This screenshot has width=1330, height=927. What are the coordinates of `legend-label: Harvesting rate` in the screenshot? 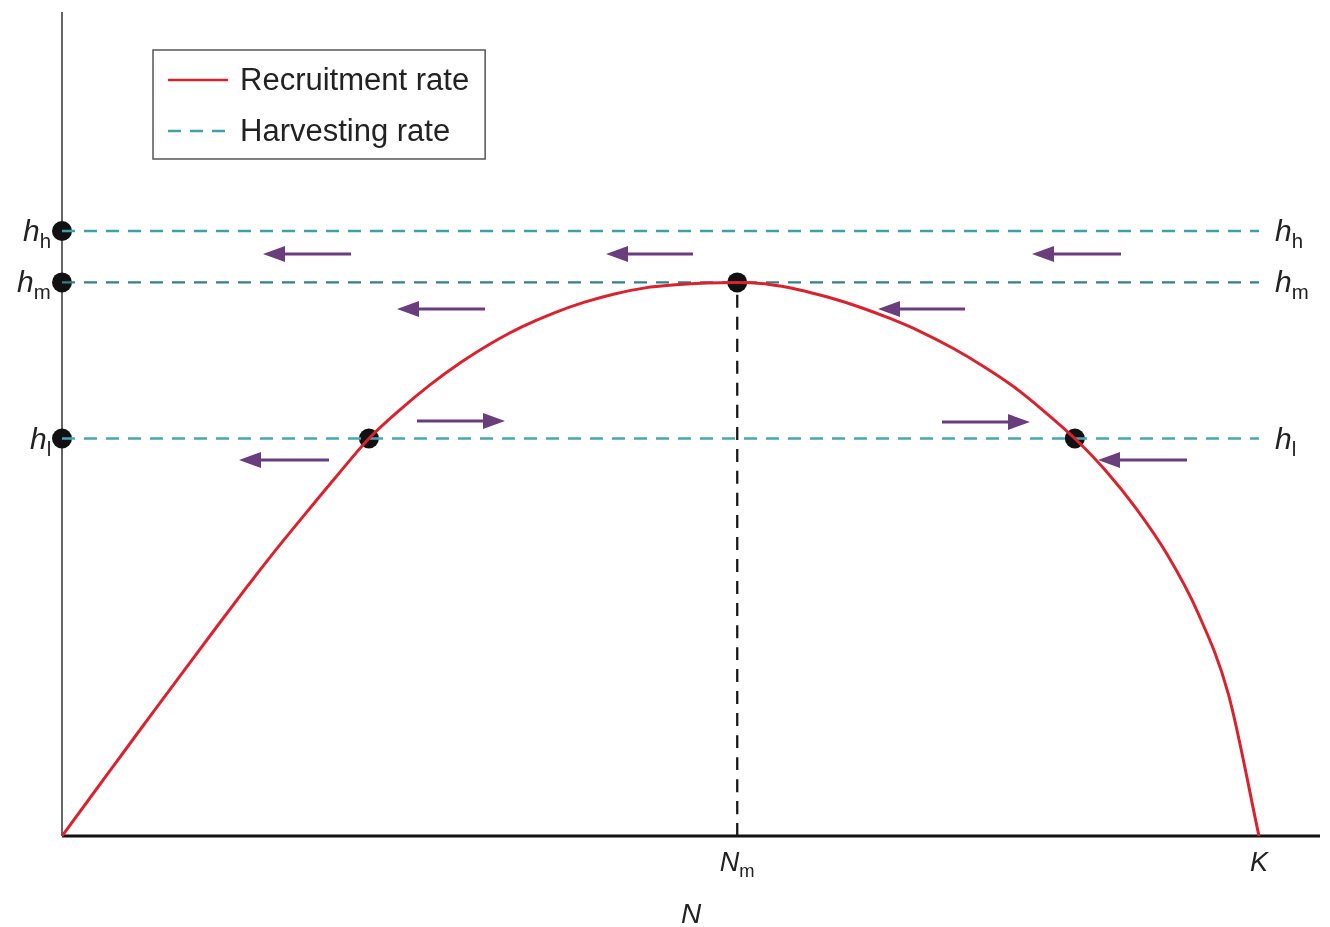 It's located at (345, 130).